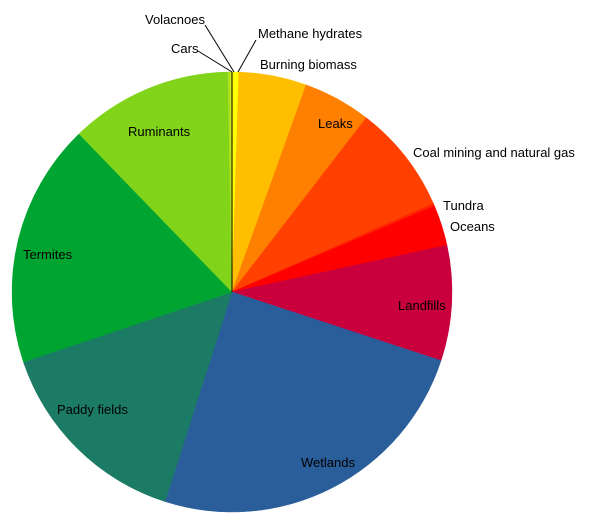  Describe the element at coordinates (247, 56) in the screenshot. I see `leader-line-methane-hydrates` at that location.